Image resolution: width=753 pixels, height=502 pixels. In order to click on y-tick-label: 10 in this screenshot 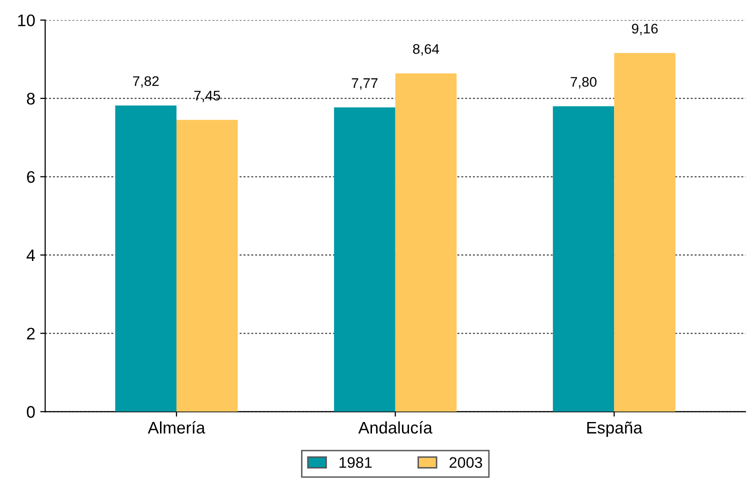, I will do `click(26, 20)`.